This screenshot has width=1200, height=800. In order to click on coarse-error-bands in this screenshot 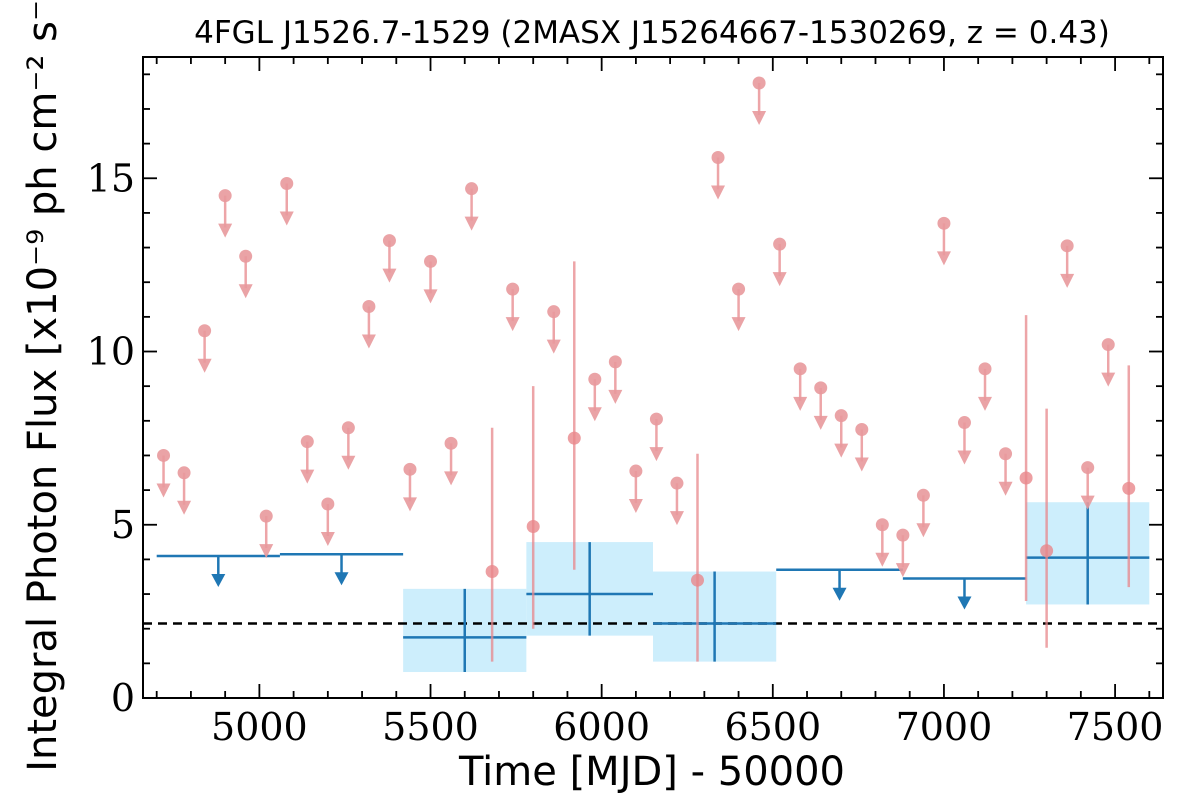, I will do `click(776, 587)`.